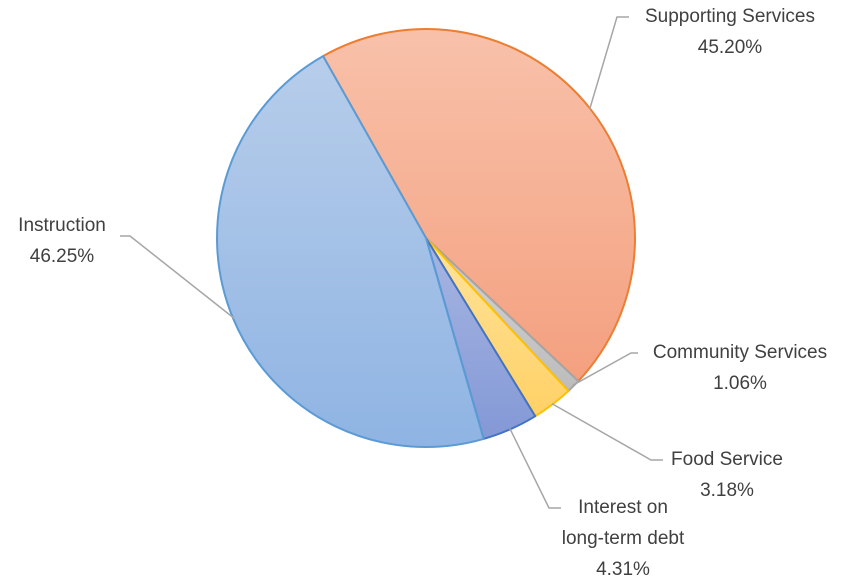 This screenshot has height=583, width=844. What do you see at coordinates (740, 368) in the screenshot?
I see `data-label-community-services: Community Services 1.06%` at bounding box center [740, 368].